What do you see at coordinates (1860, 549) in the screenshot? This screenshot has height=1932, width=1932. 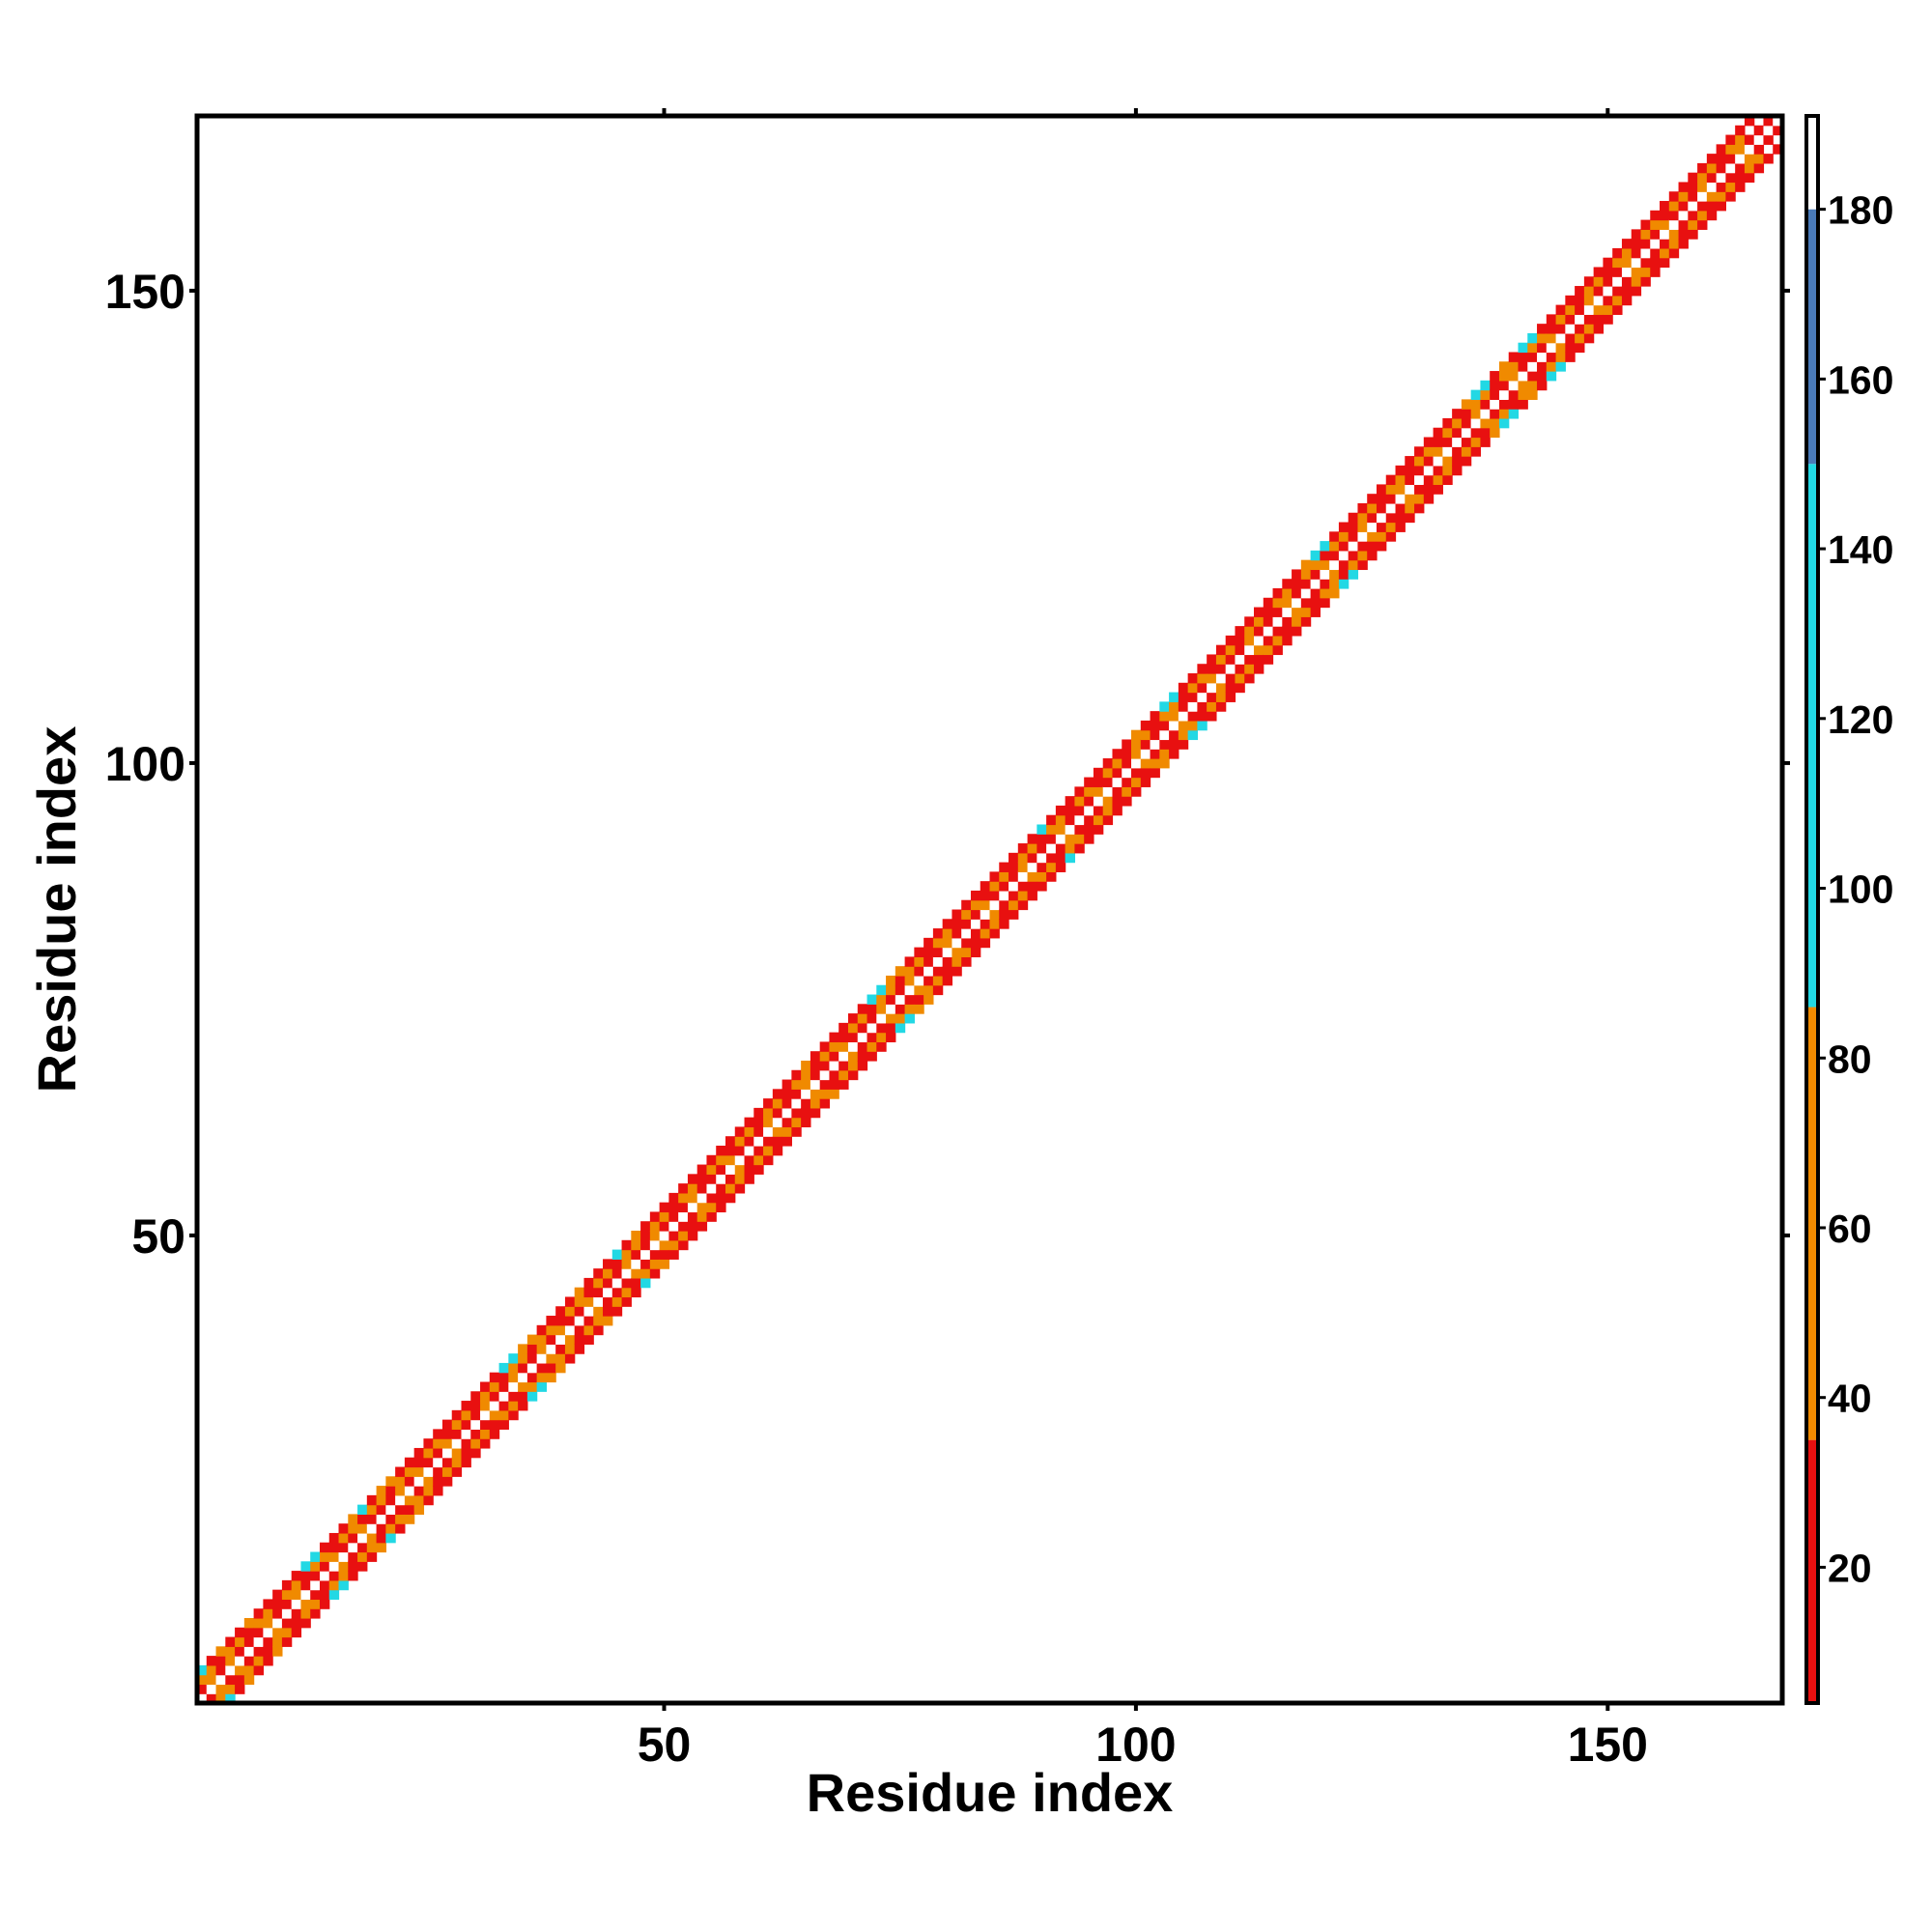 I see `colorbar-tick-label: 140` at bounding box center [1860, 549].